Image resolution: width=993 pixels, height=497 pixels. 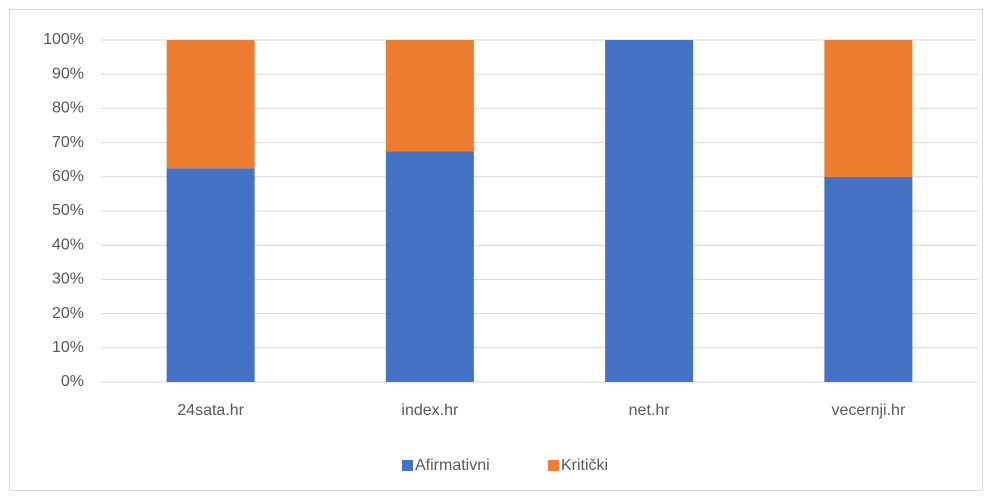 I want to click on x-tick-label: index.hr, so click(x=430, y=410).